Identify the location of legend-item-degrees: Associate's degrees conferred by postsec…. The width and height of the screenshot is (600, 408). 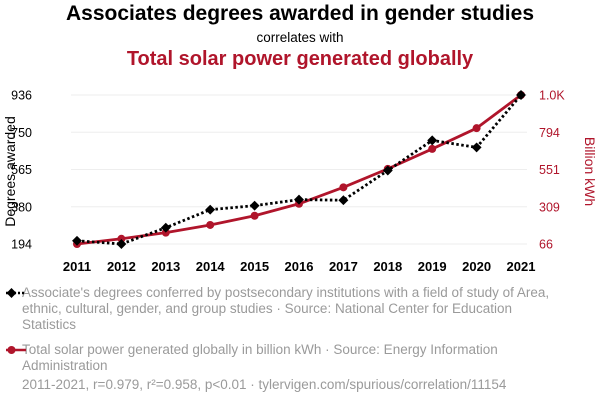
(286, 309).